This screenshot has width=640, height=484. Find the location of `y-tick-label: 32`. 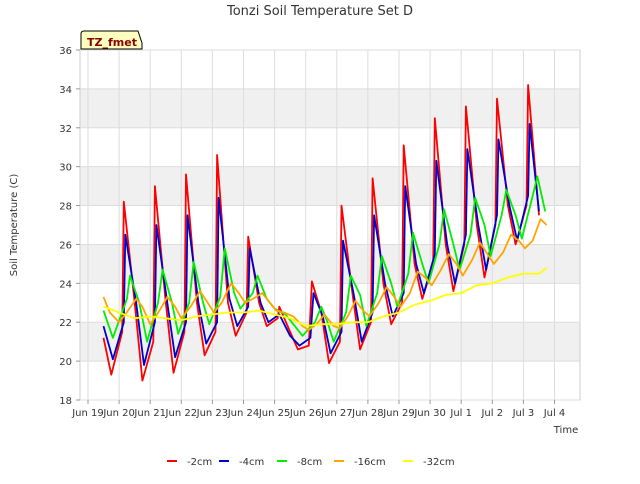

y-tick-label: 32 is located at coordinates (65, 129).